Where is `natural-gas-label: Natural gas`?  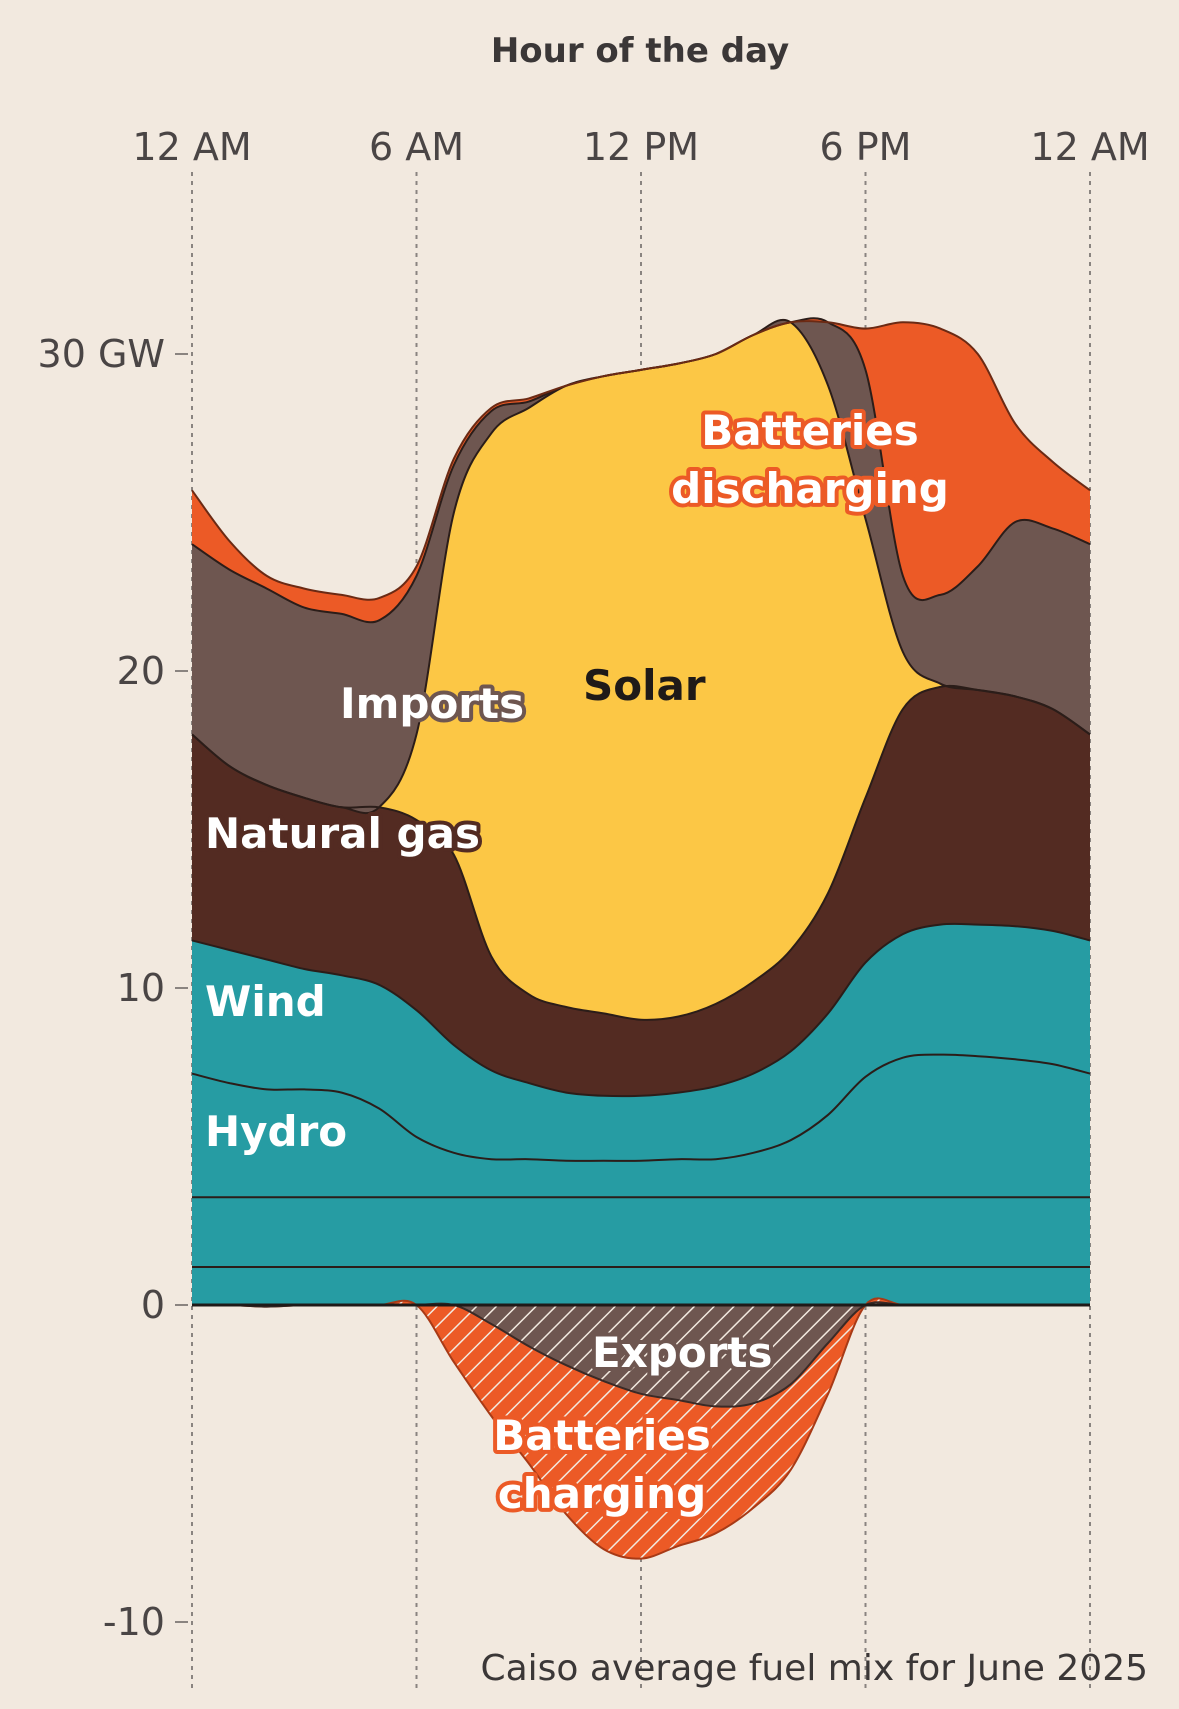 natural-gas-label: Natural gas is located at coordinates (342, 833).